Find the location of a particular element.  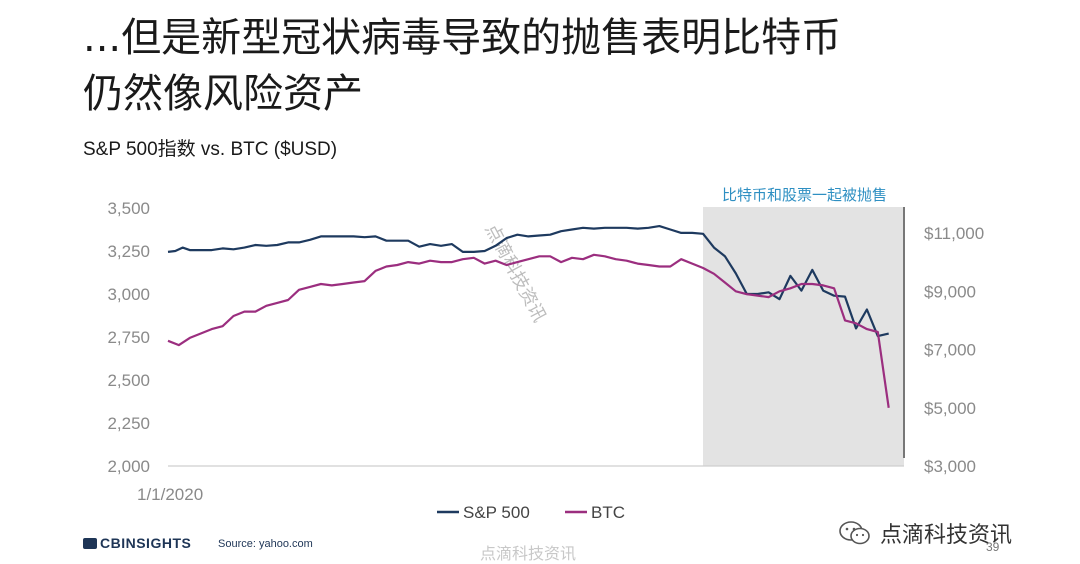

legend-label: S&P 500 is located at coordinates (496, 512).